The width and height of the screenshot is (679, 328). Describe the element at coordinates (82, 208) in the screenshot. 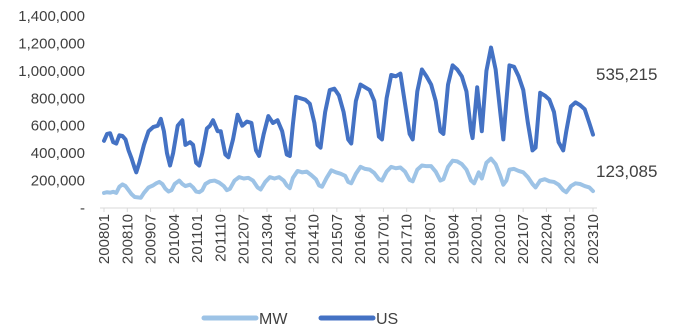

I see `y-tick-label: -` at that location.